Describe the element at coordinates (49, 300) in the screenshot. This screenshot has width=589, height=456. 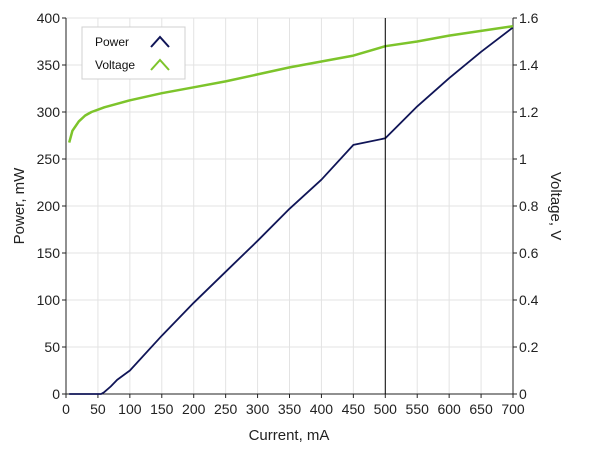
I see `y-left-tick-label: 100` at that location.